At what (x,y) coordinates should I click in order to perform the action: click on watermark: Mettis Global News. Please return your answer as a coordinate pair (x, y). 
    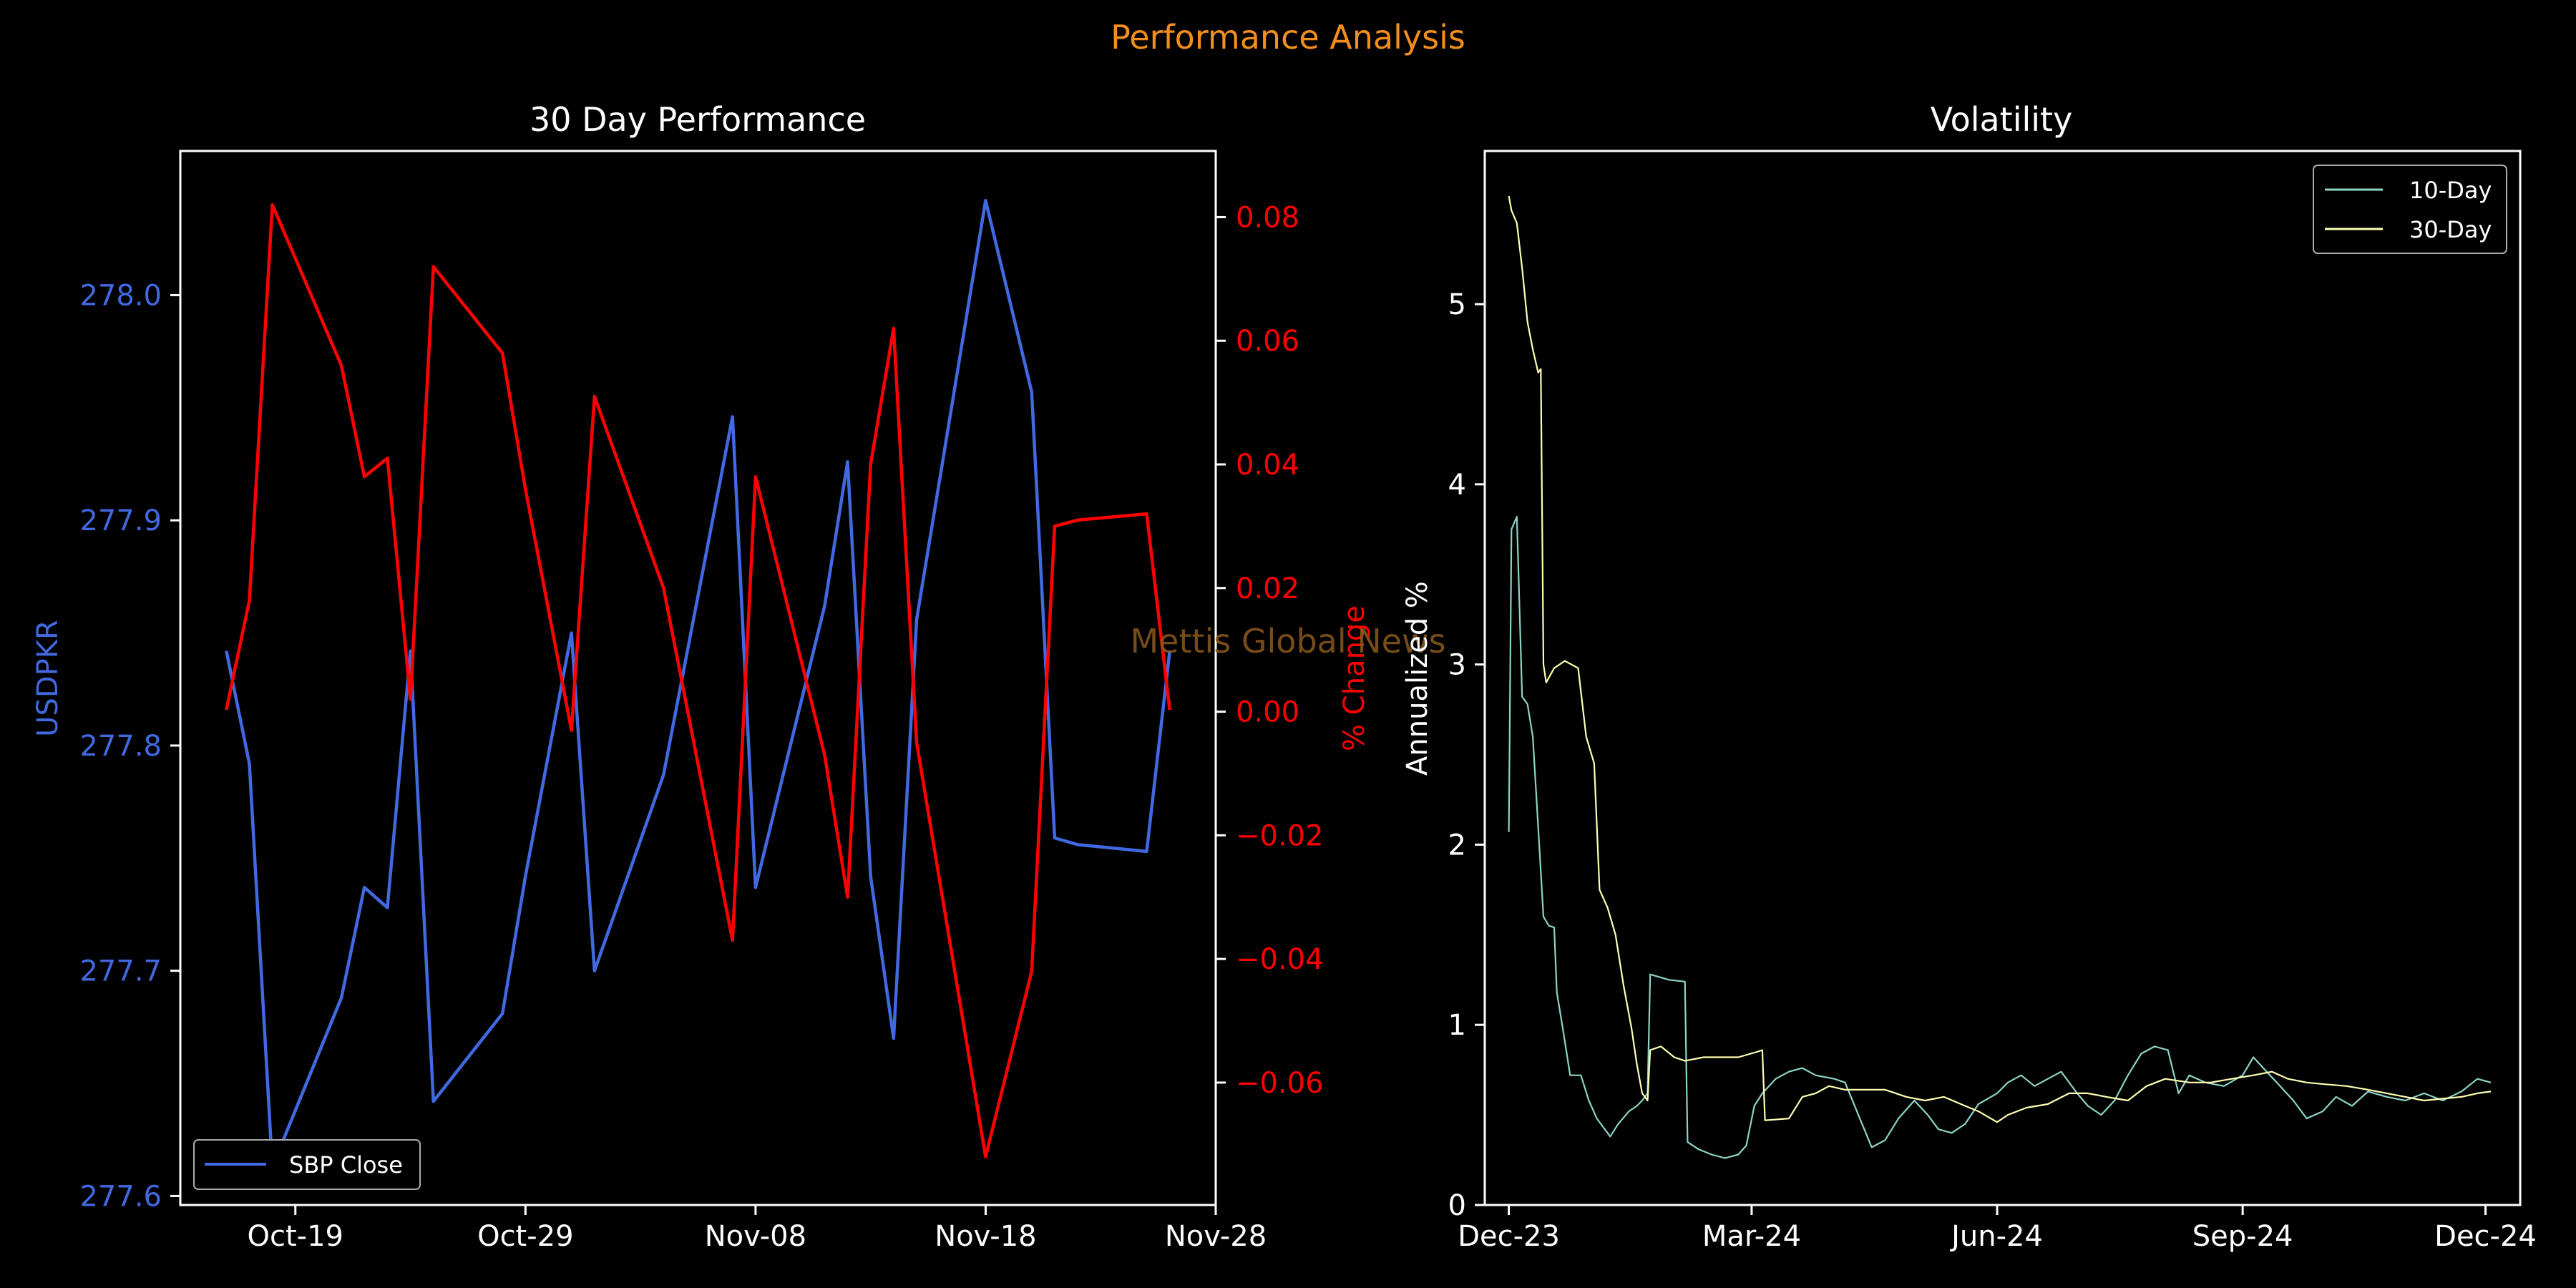
    Looking at the image, I should click on (1287, 641).